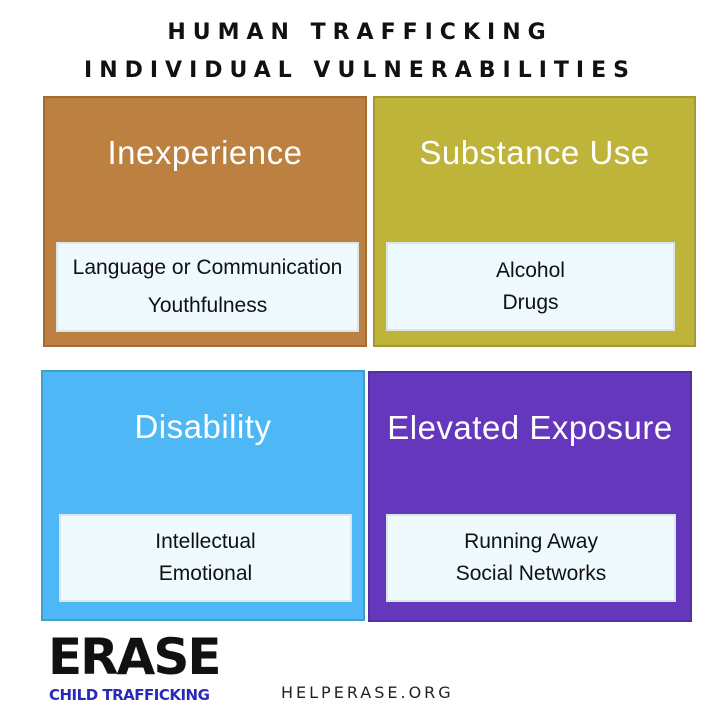 The height and width of the screenshot is (720, 720). Describe the element at coordinates (367, 692) in the screenshot. I see `footer-url: HELPERASE.ORG` at that location.